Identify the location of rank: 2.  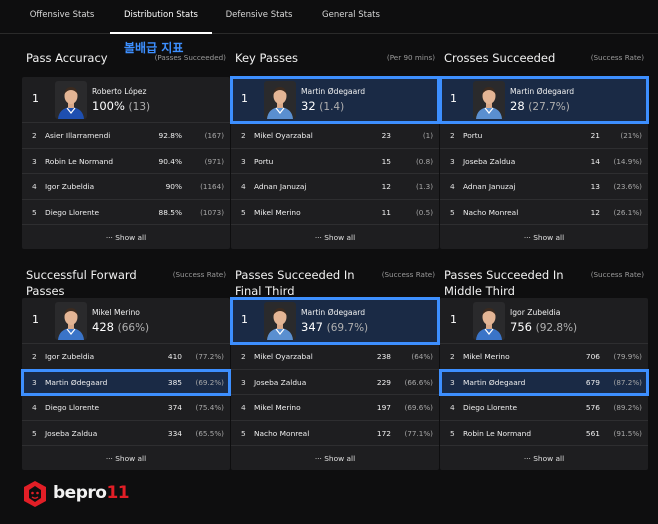
(452, 135).